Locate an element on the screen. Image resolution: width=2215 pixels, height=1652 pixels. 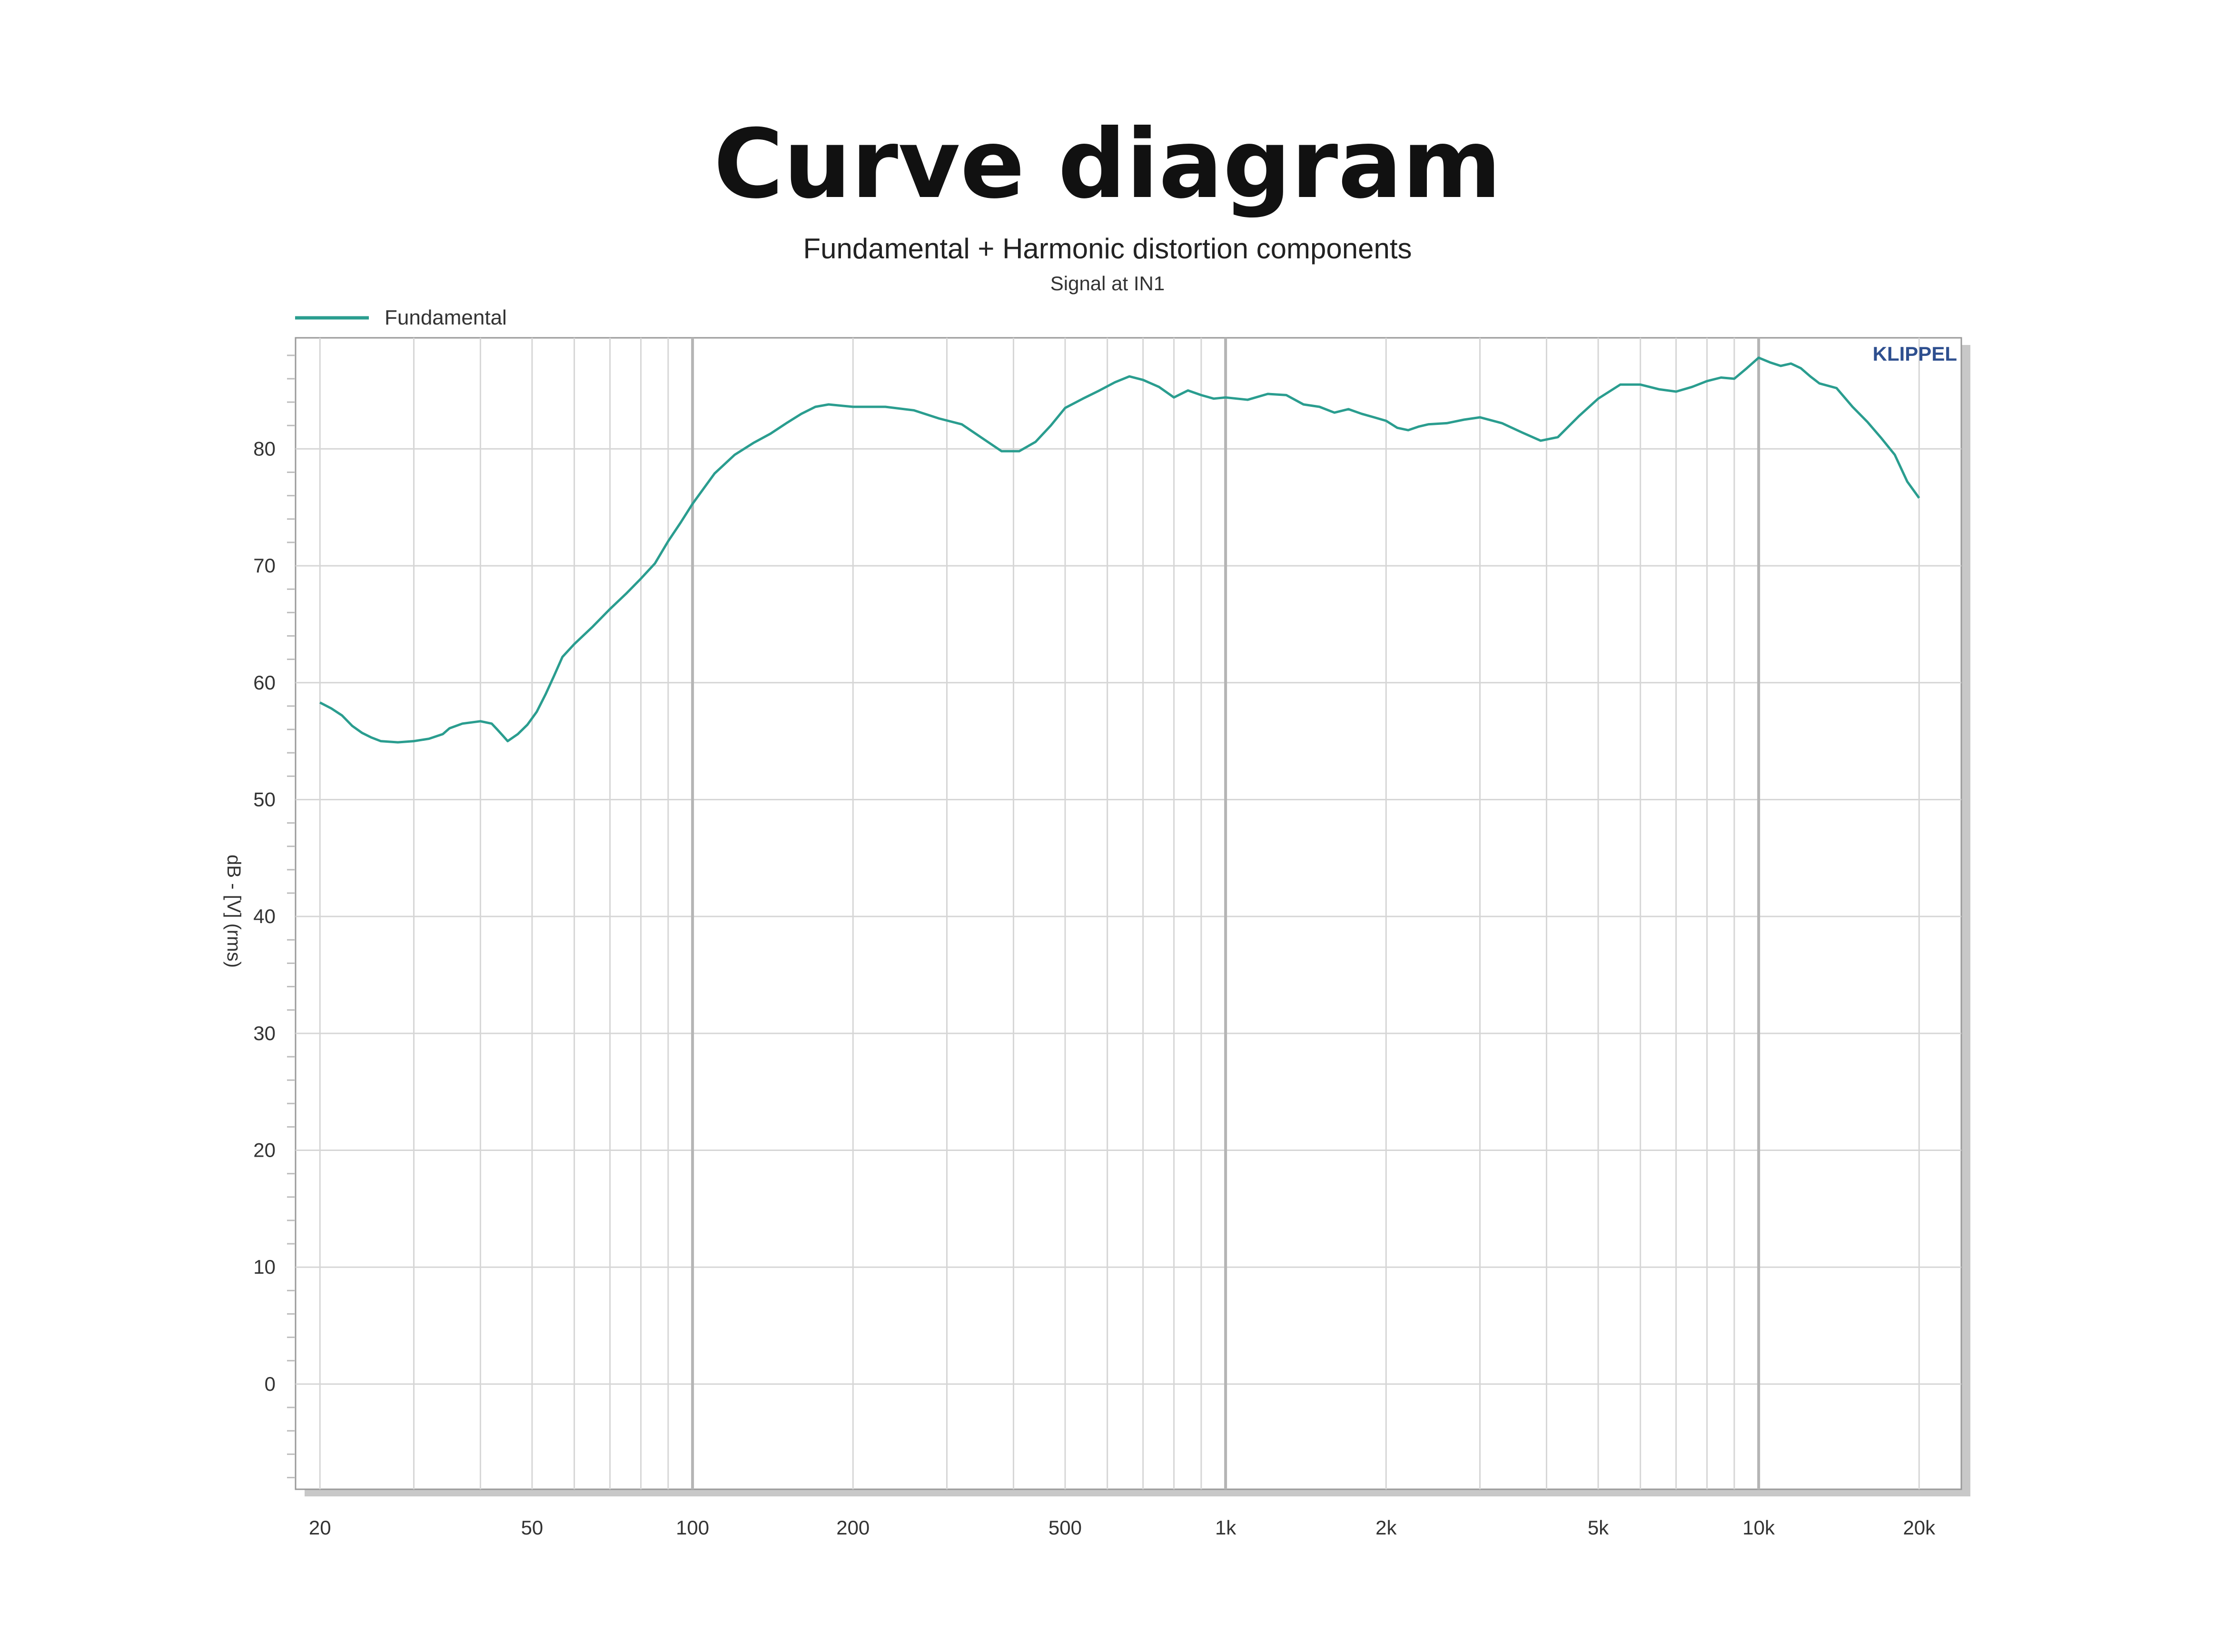
x-tick-label: 200 is located at coordinates (853, 1528).